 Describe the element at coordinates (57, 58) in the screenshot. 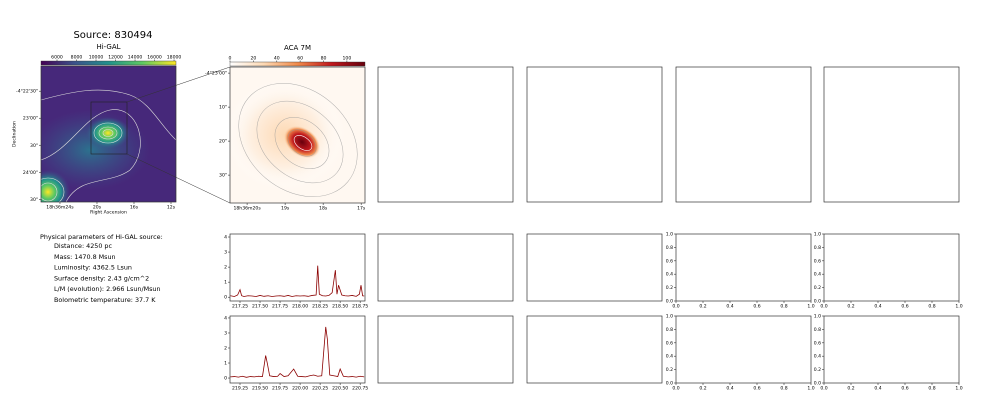

I see `colorbar-tick-label: 6000` at that location.